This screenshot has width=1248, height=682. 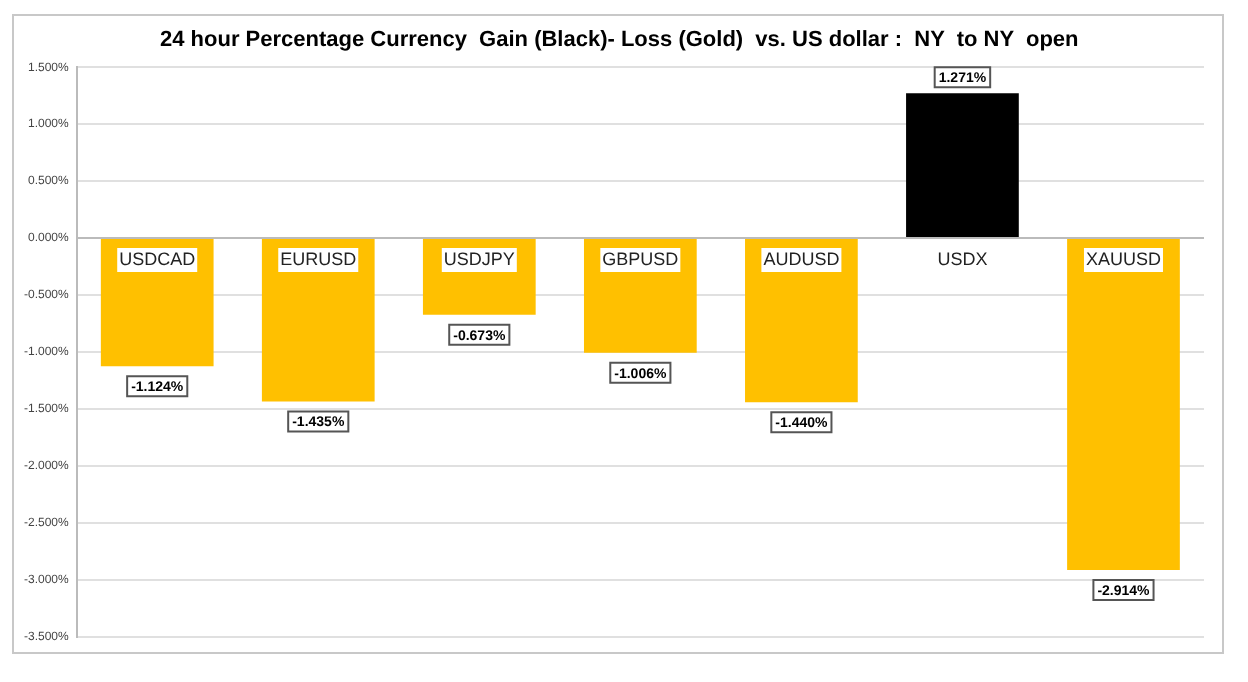 I want to click on x-tick-label: GBPUSD, so click(x=641, y=259).